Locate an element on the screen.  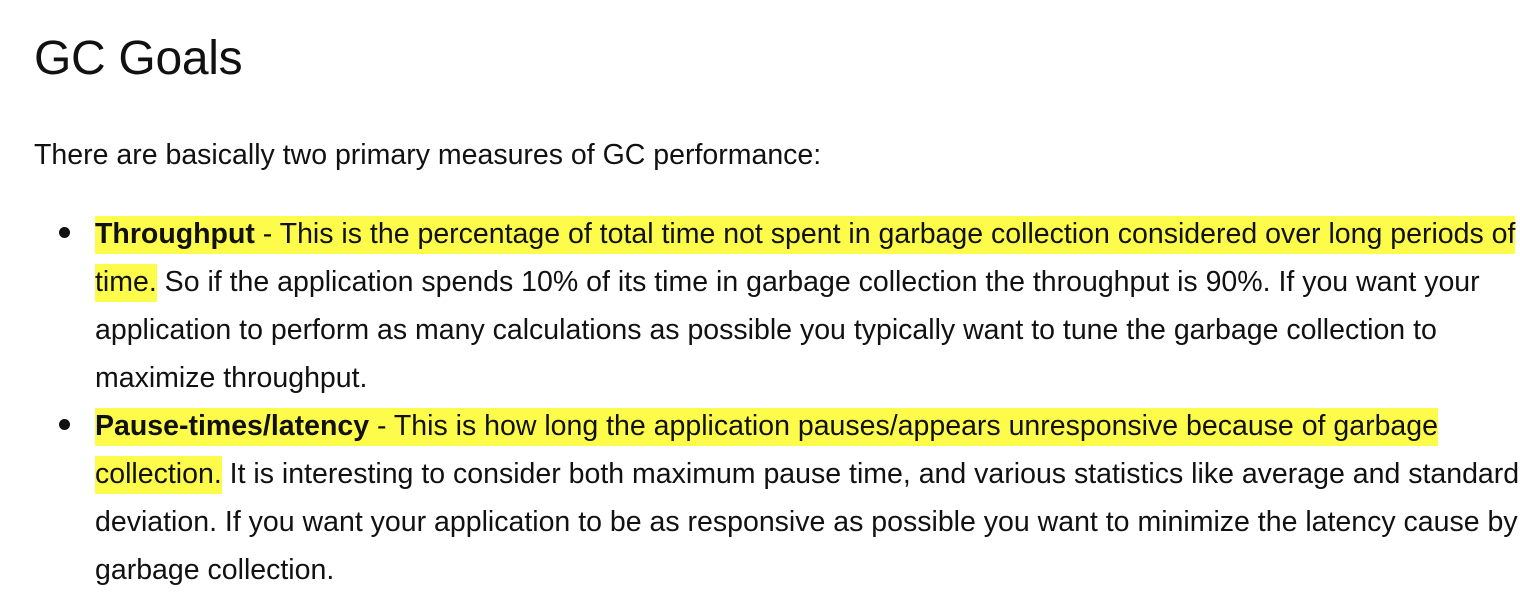
term-latency: Pause-times/latency is located at coordinates (232, 426).